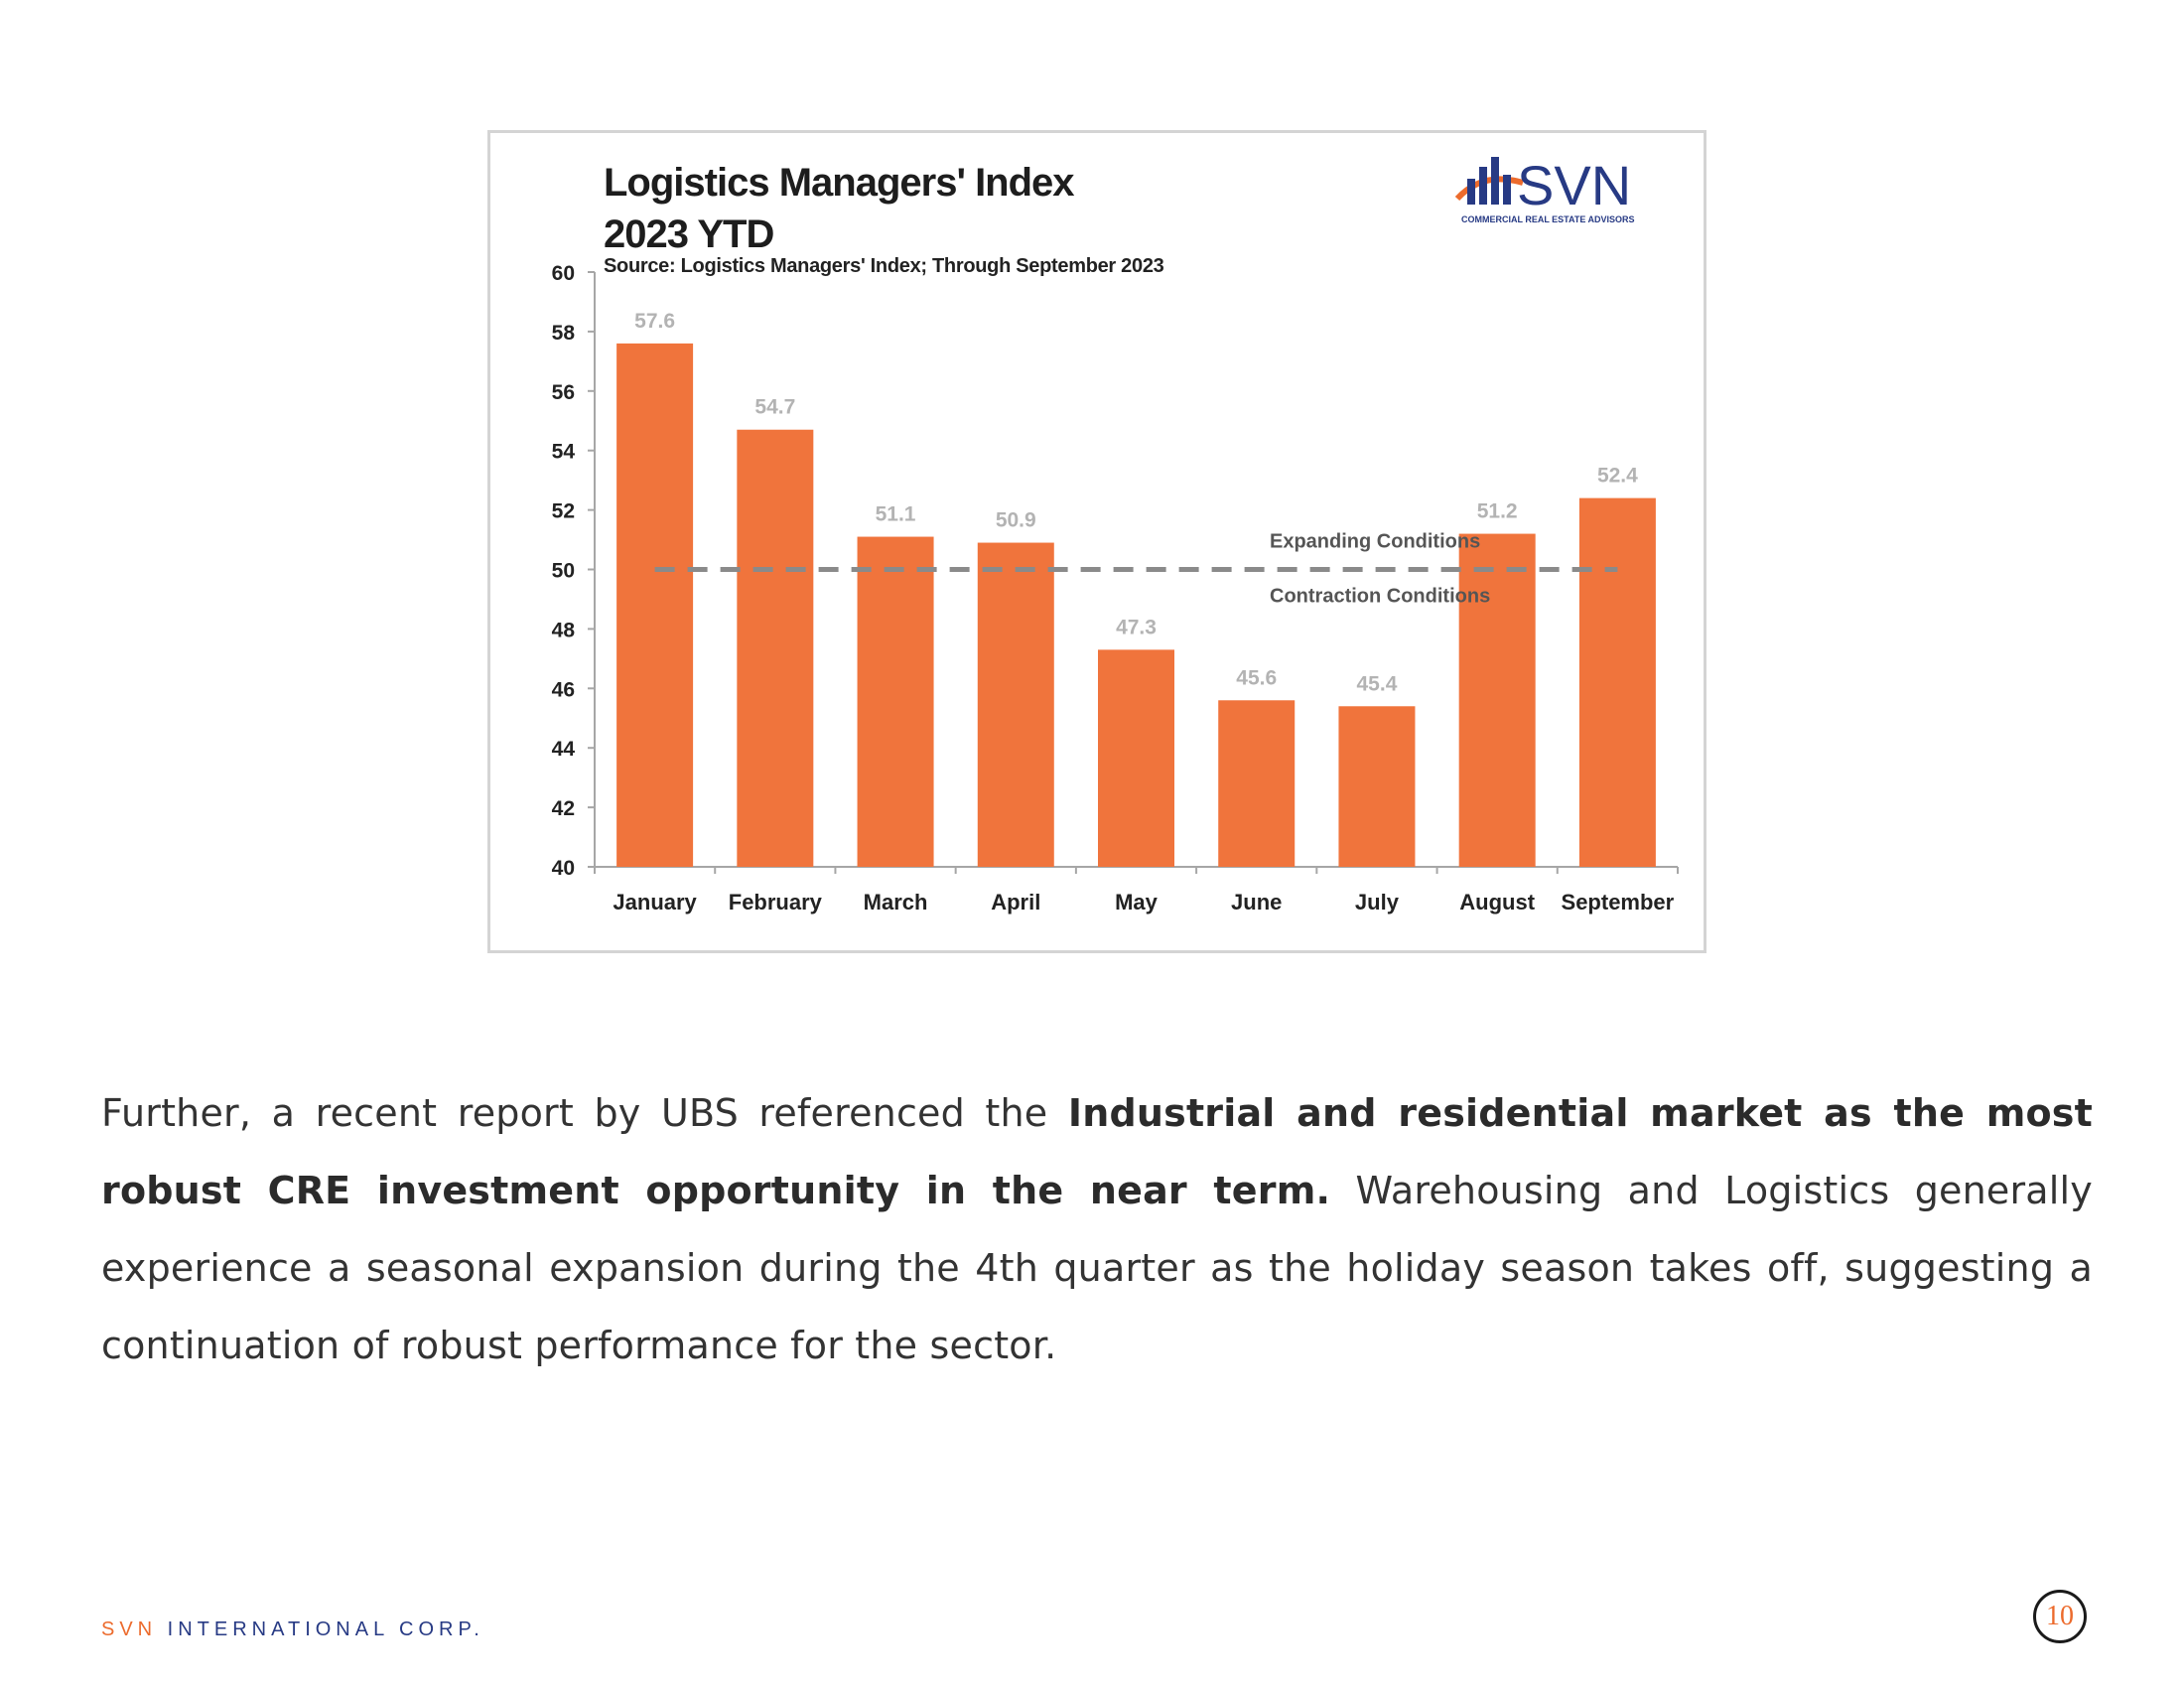  I want to click on x-tick-label: June, so click(1256, 902).